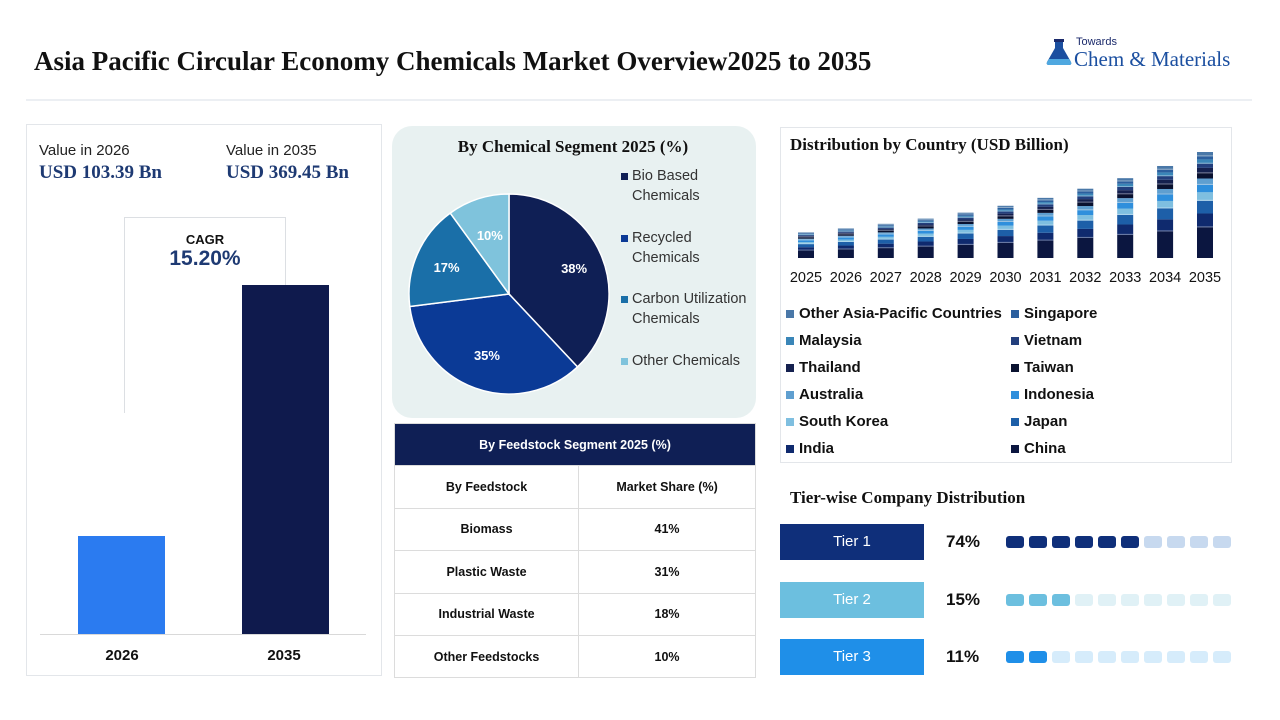  What do you see at coordinates (1152, 59) in the screenshot?
I see `logo-main-text: Chem & Materials` at bounding box center [1152, 59].